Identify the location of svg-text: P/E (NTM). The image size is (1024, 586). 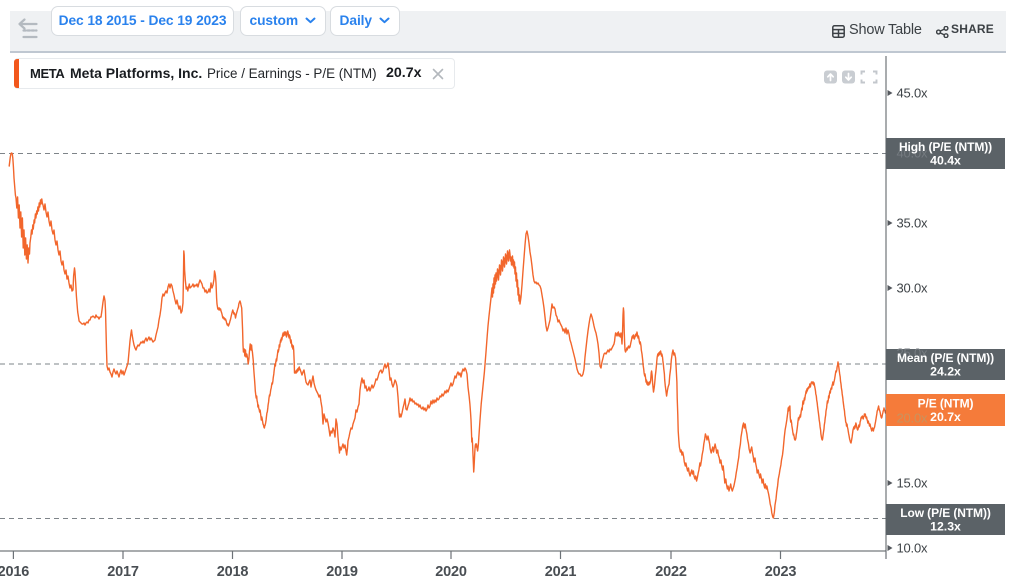
(946, 404).